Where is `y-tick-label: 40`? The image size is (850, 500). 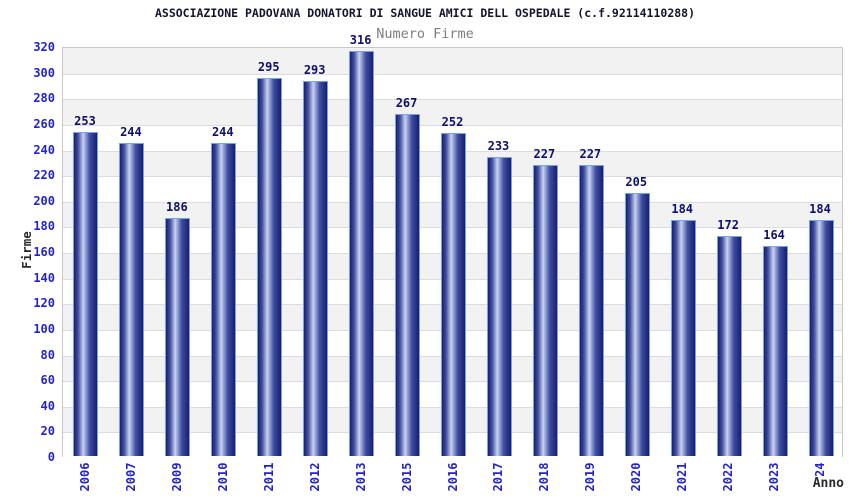
y-tick-label: 40 is located at coordinates (47, 405).